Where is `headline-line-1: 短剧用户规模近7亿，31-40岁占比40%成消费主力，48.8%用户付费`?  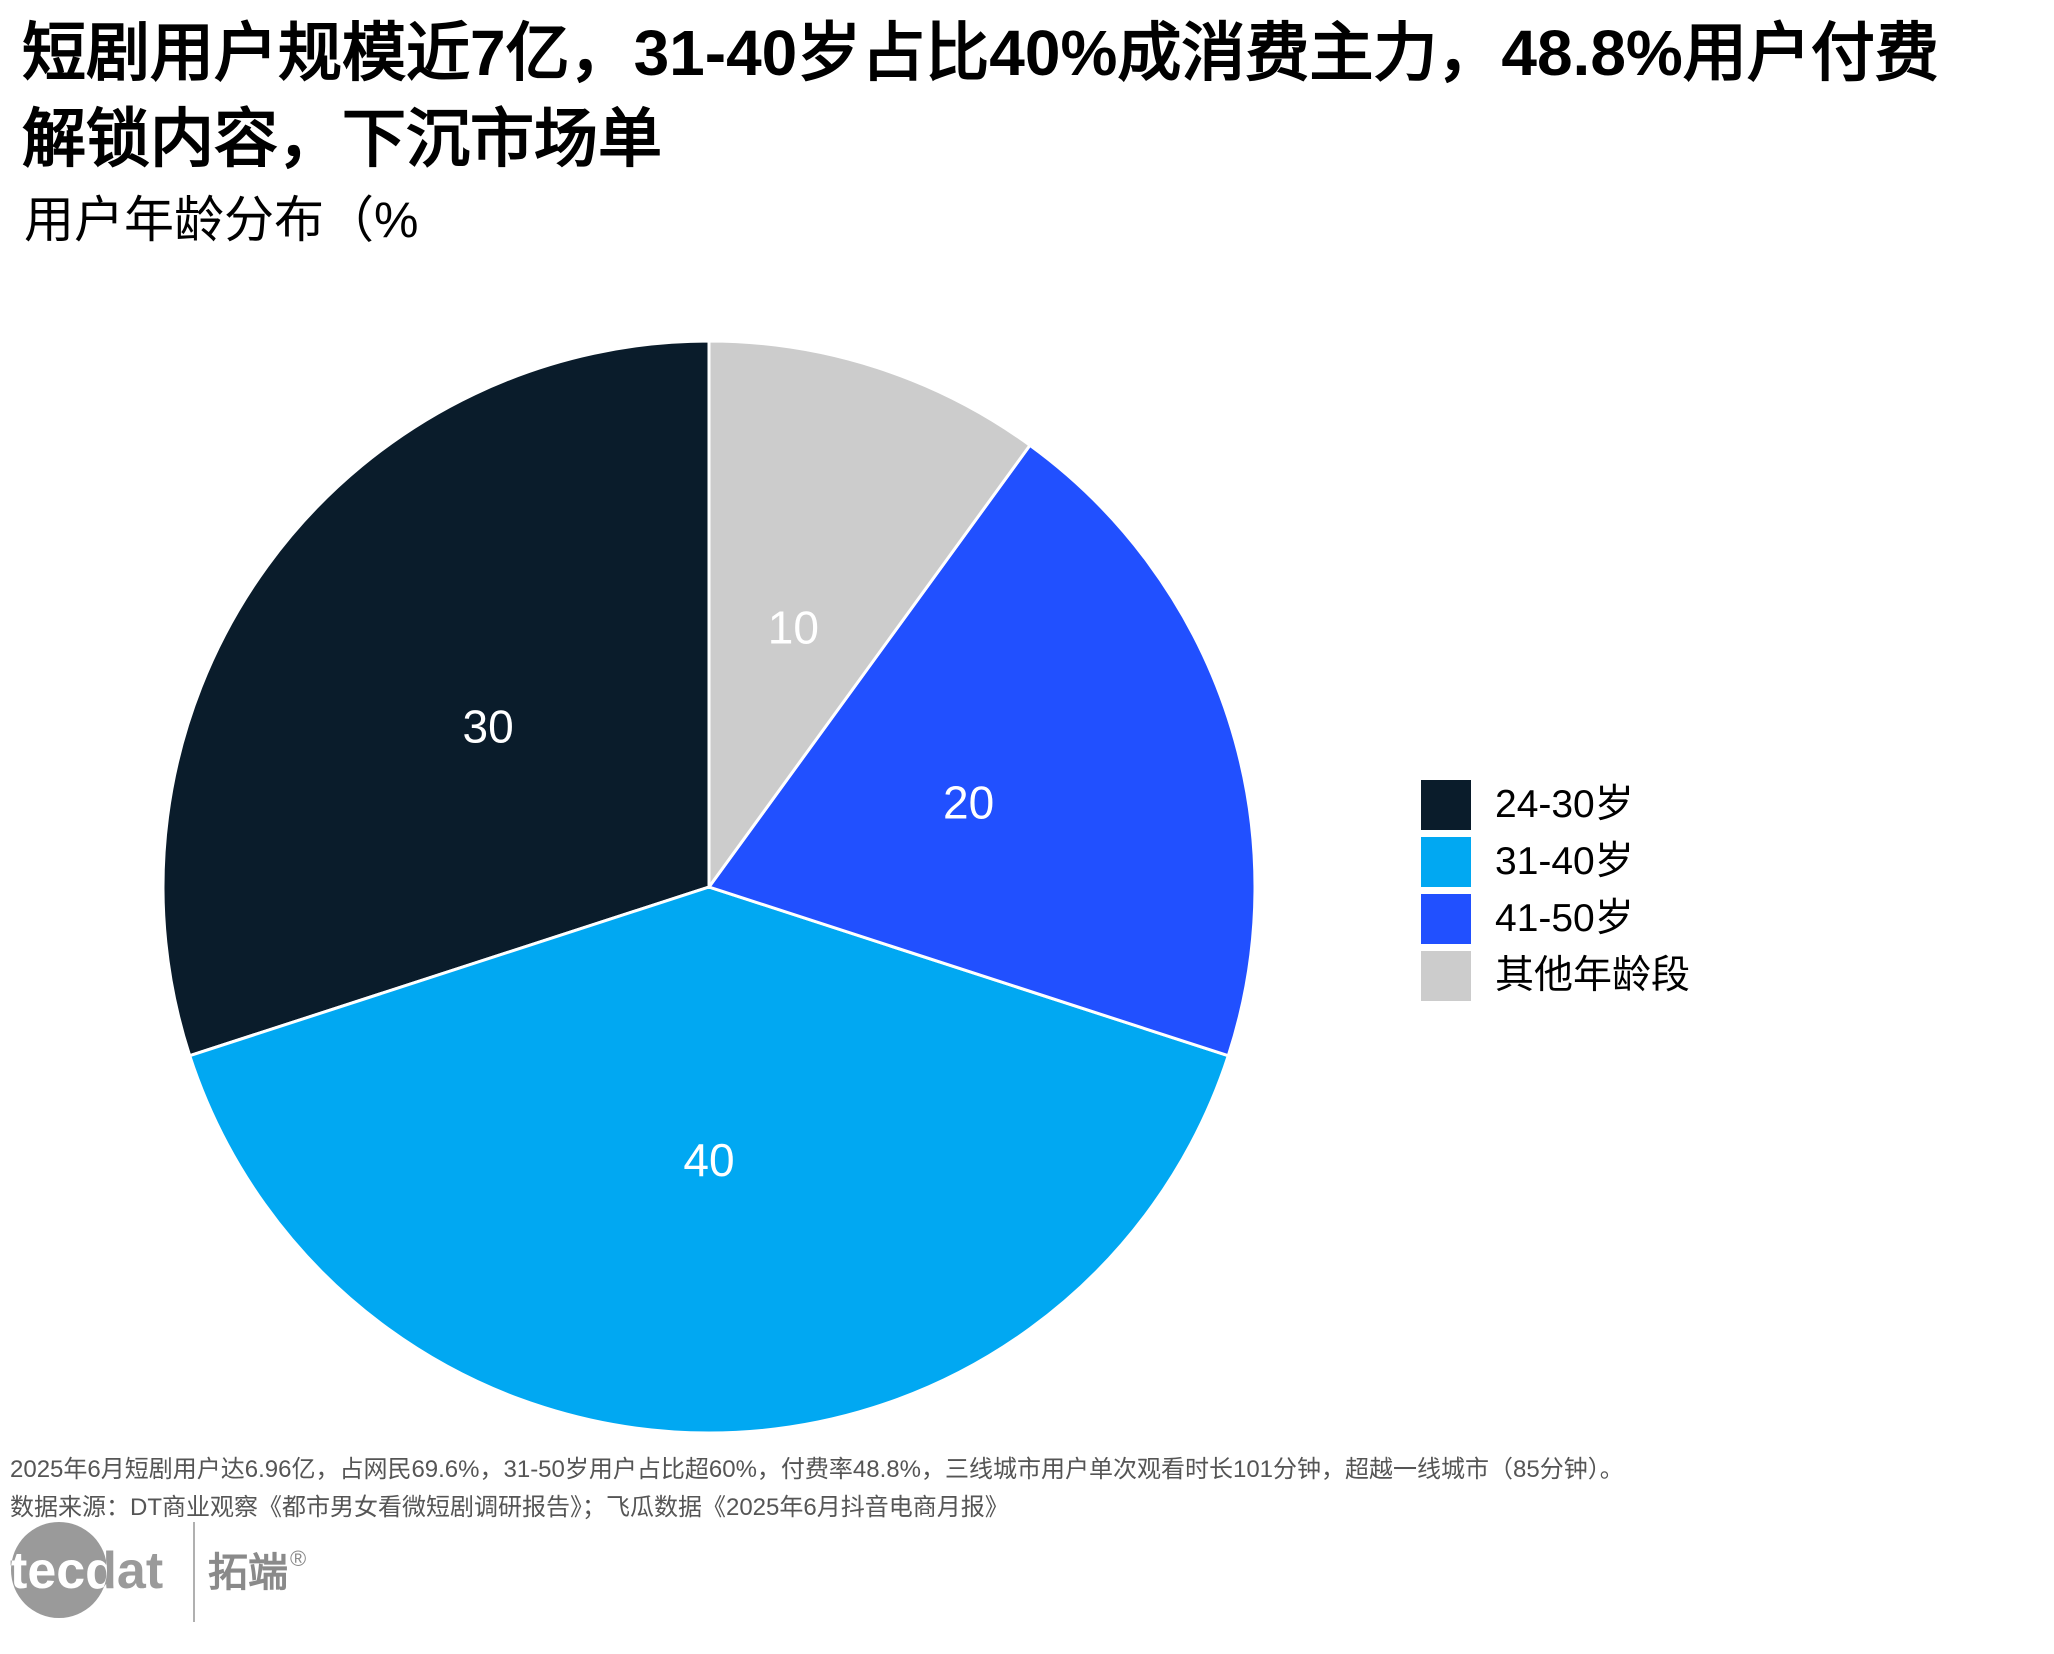
headline-line-1: 短剧用户规模近7亿，31-40岁占比40%成消费主力，48.8%用户付费 is located at coordinates (980, 53).